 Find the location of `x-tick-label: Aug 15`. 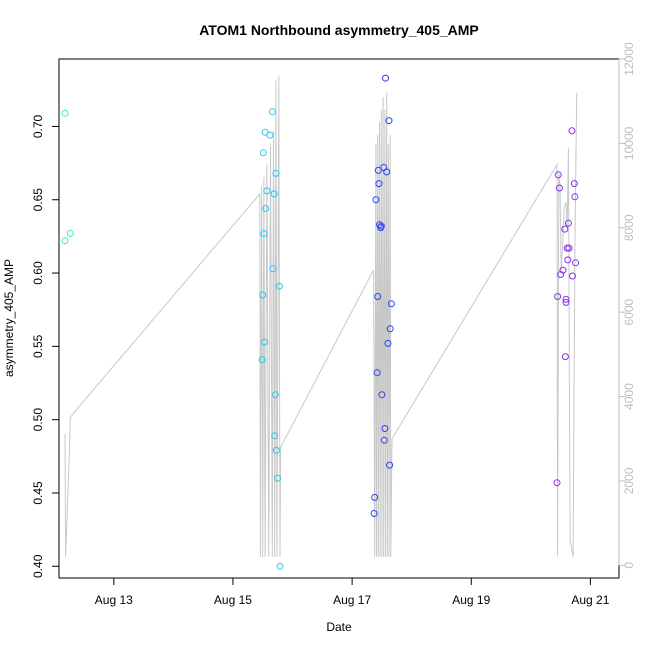

x-tick-label: Aug 15 is located at coordinates (233, 600).